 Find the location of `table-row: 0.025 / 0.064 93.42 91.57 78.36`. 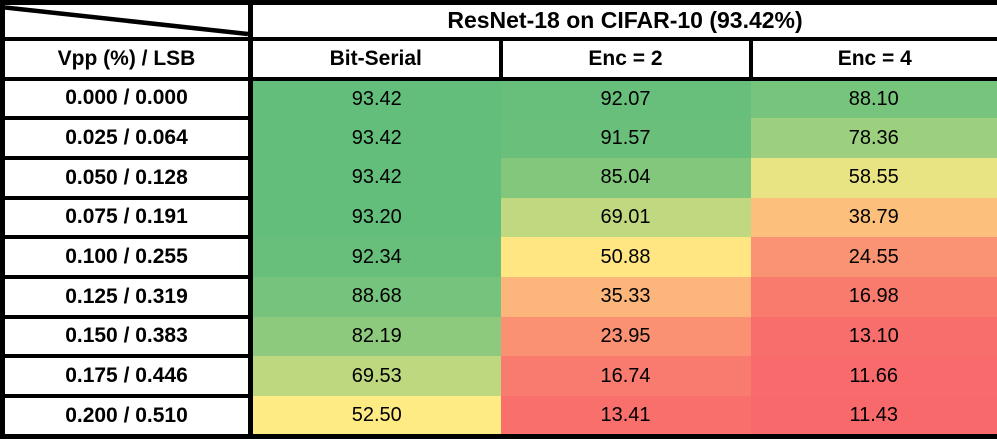

table-row: 0.025 / 0.064 93.42 91.57 78.36 is located at coordinates (498, 138).